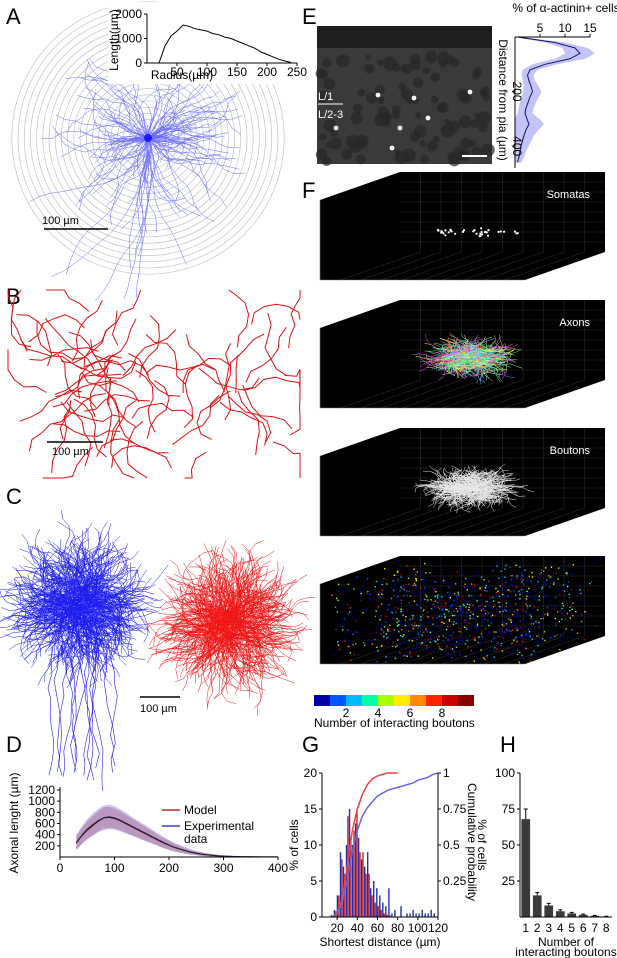  What do you see at coordinates (569, 195) in the screenshot?
I see `box-label-0: Somatas` at bounding box center [569, 195].